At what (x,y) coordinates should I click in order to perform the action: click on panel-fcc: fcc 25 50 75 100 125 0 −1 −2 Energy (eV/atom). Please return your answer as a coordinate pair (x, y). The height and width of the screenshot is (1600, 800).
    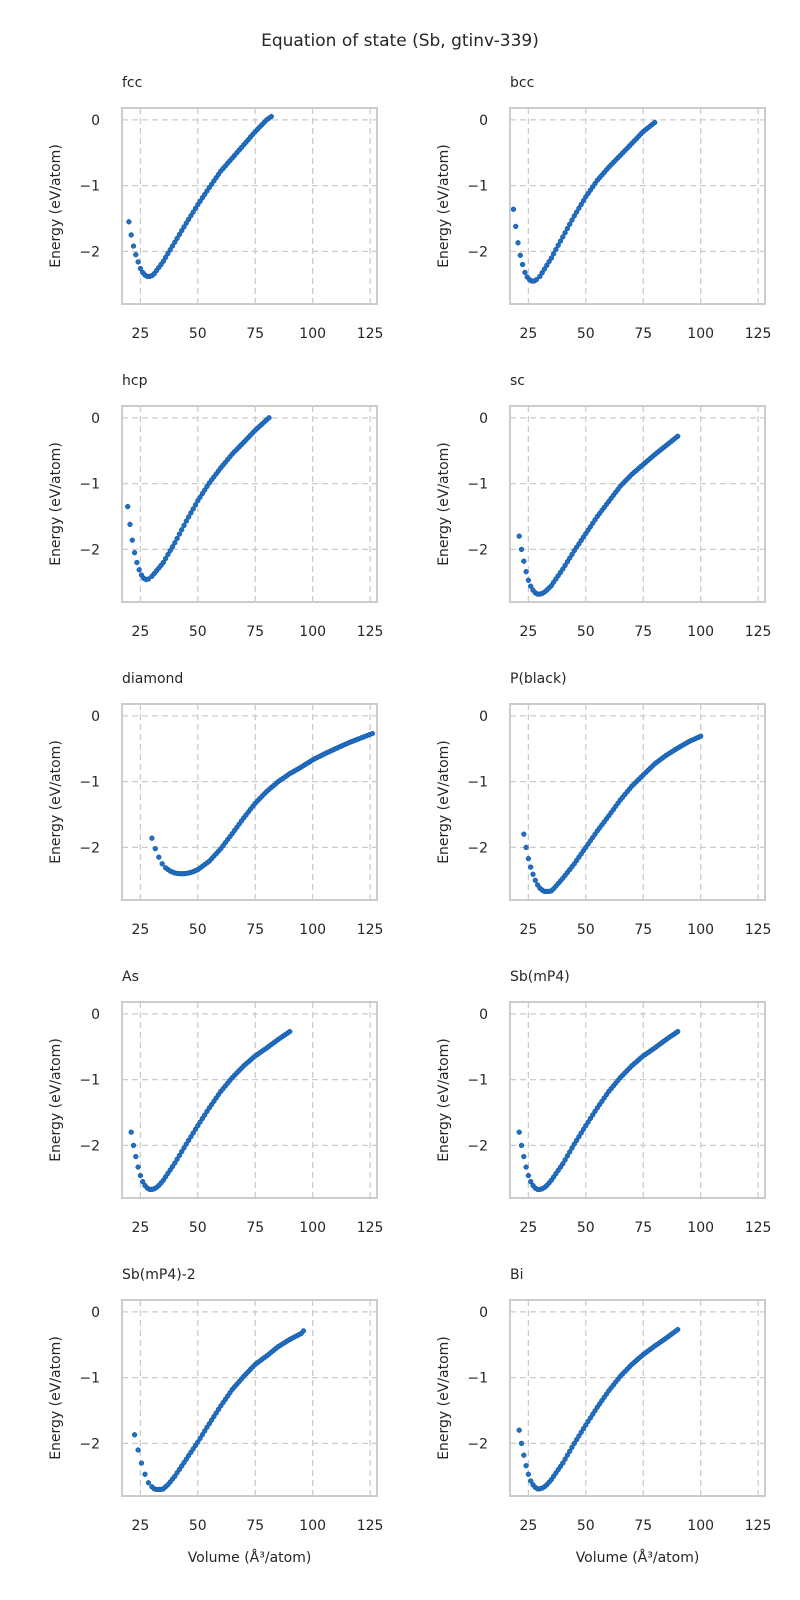
    Looking at the image, I should click on (215, 208).